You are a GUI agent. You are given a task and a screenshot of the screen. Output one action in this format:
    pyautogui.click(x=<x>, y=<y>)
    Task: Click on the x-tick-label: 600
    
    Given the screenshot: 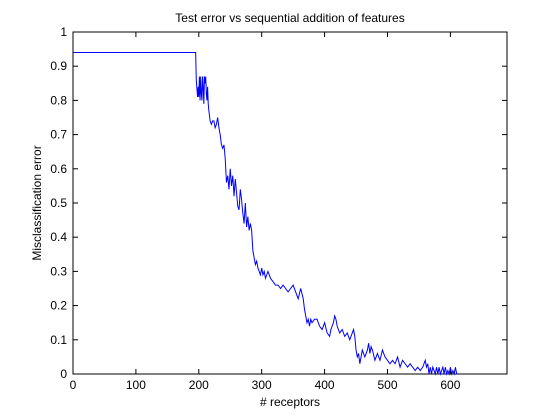 What is the action you would take?
    pyautogui.click(x=450, y=385)
    